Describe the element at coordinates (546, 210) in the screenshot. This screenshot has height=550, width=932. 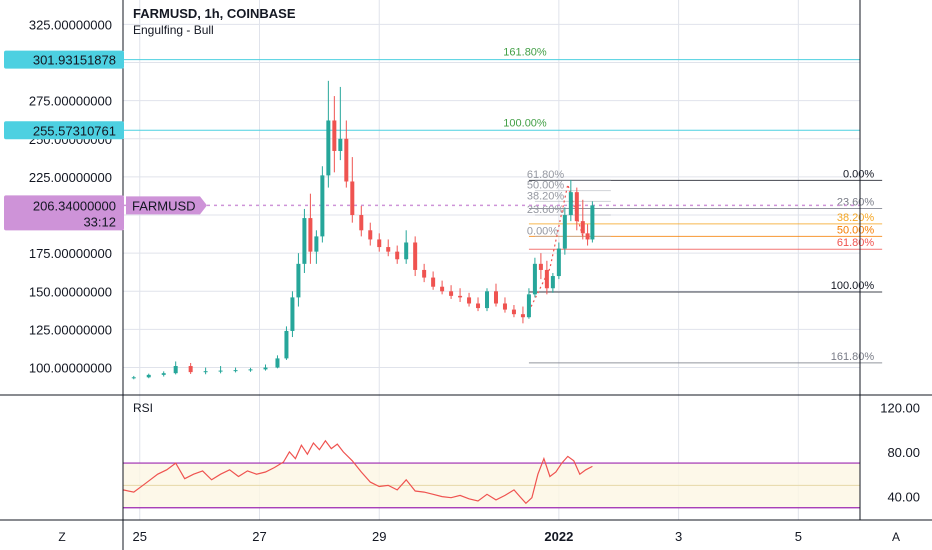
I see `fib-left-level-label: 23.60%` at that location.